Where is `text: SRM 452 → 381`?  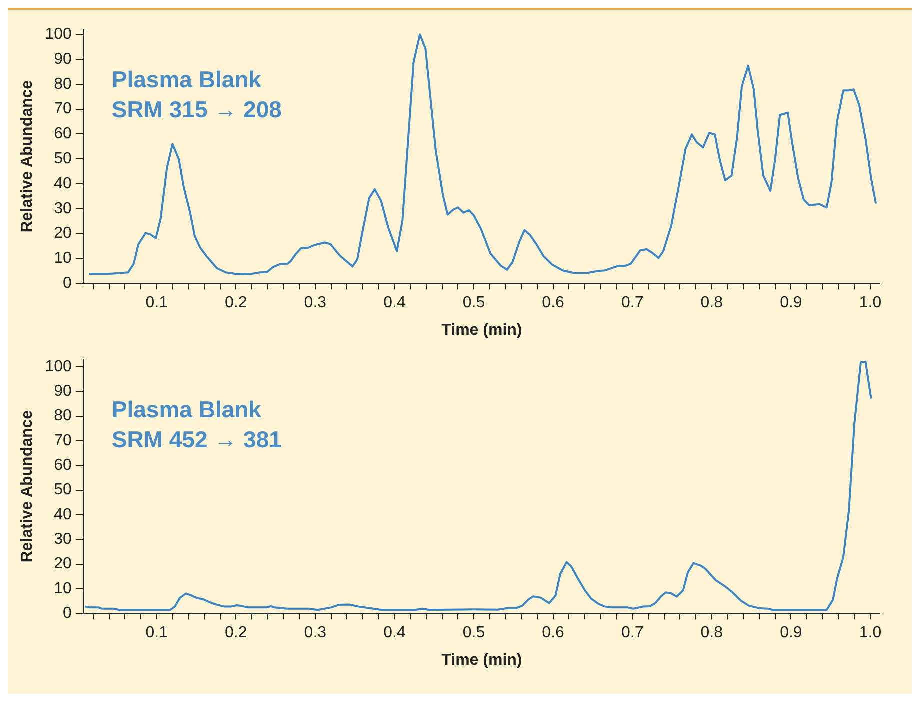 text: SRM 452 → 381 is located at coordinates (197, 439).